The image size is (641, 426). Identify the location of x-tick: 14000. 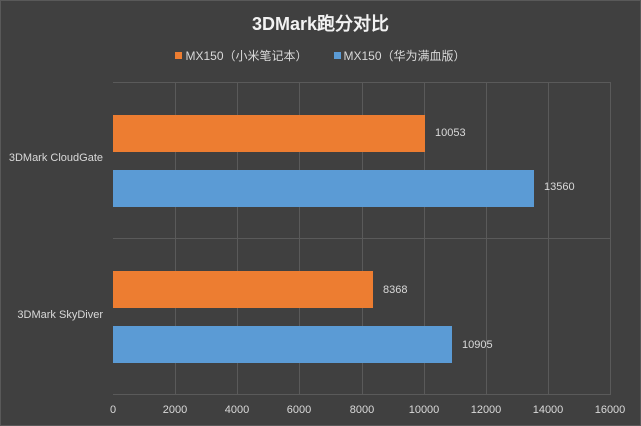
(548, 410).